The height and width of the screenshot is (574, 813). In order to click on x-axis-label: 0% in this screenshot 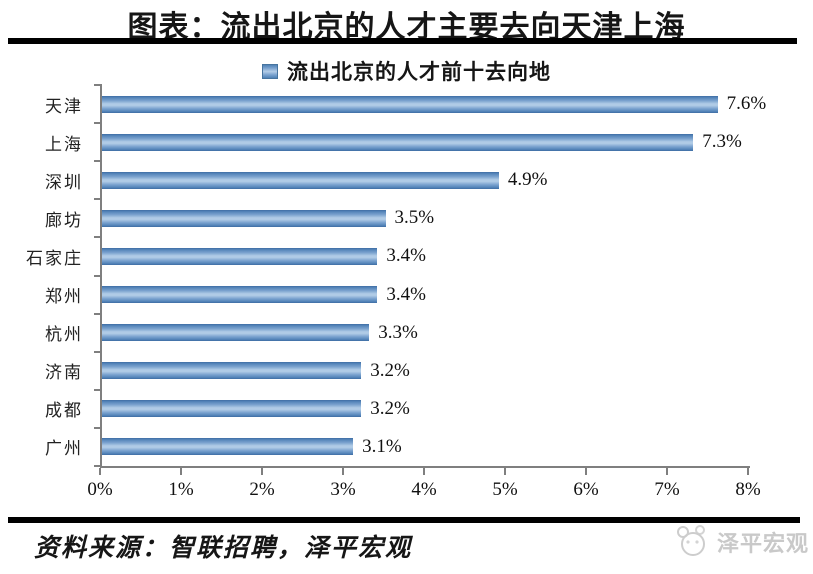, I will do `click(100, 489)`.